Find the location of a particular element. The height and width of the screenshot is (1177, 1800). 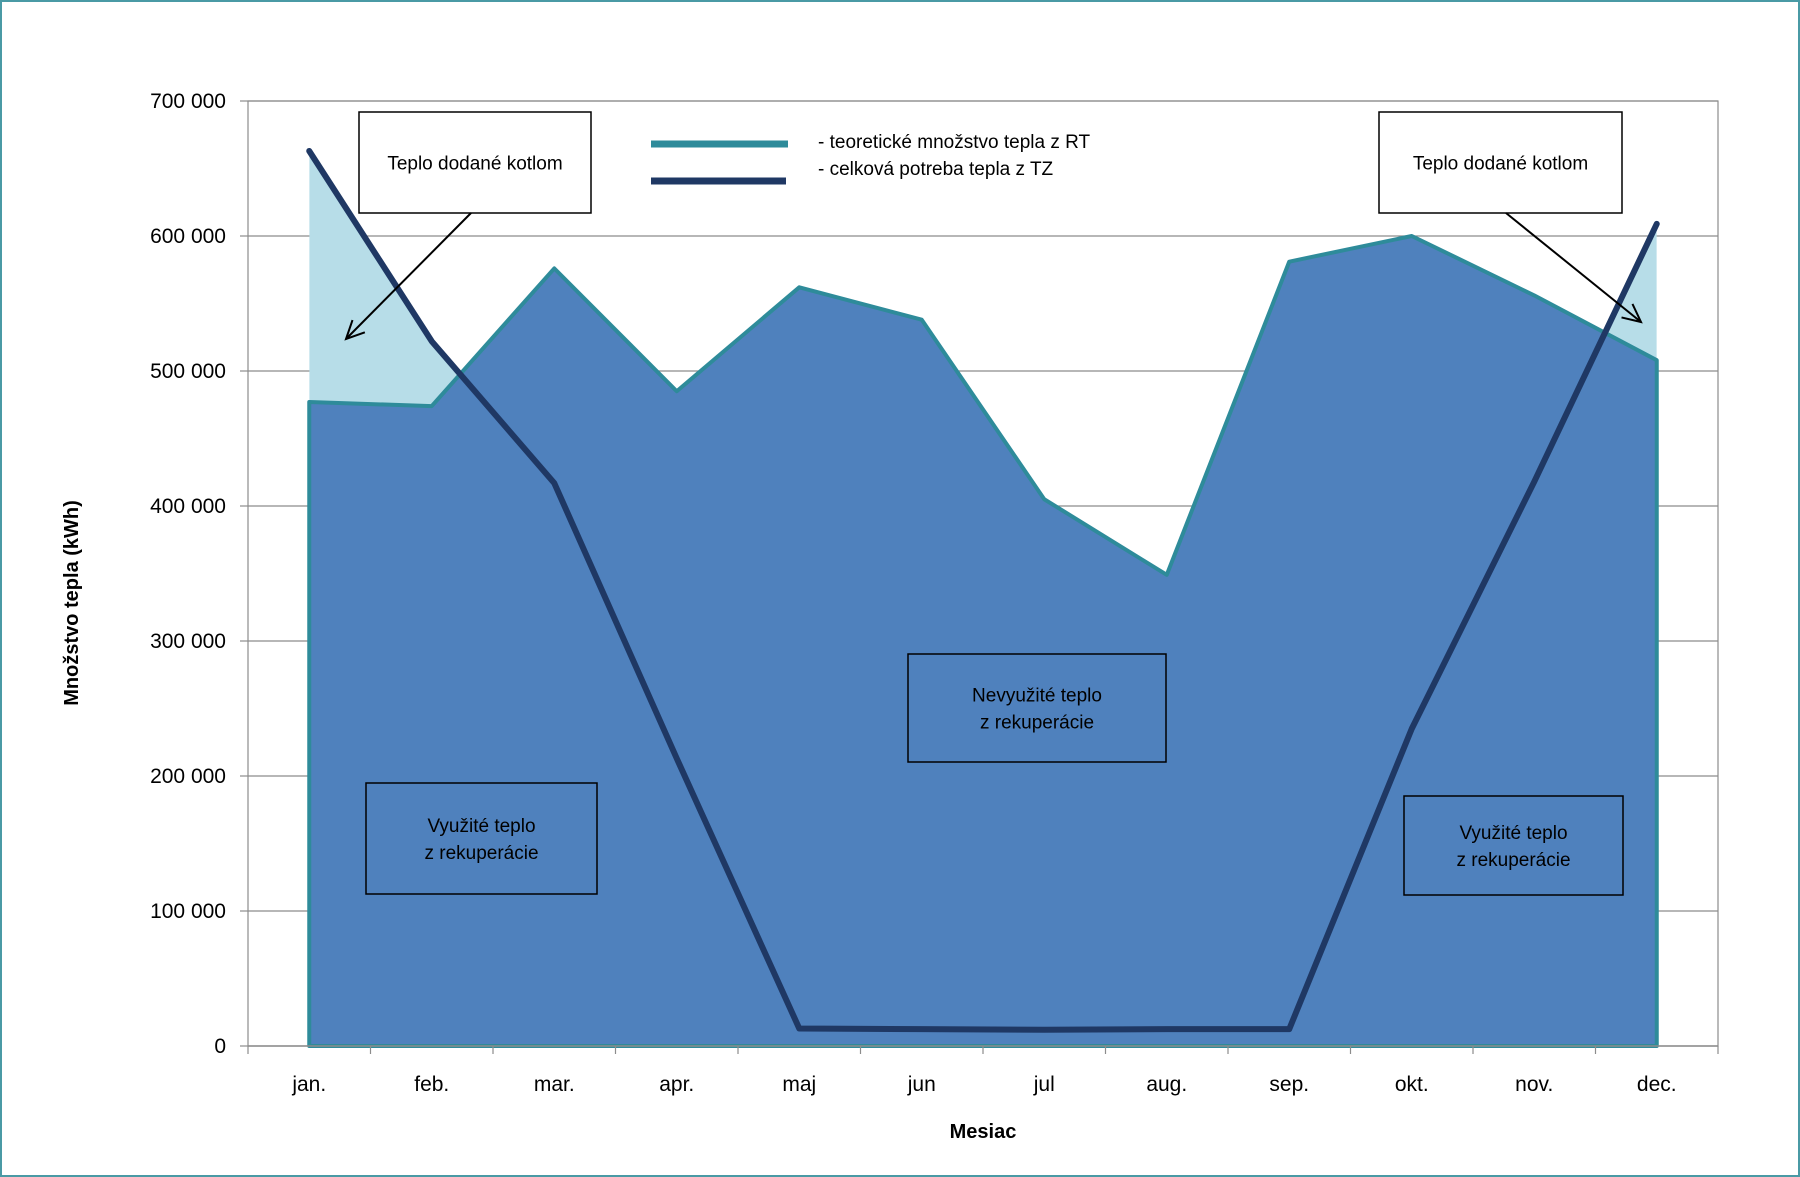

legend-rt-label: - teoretické množstvo tepla z RT is located at coordinates (954, 142).